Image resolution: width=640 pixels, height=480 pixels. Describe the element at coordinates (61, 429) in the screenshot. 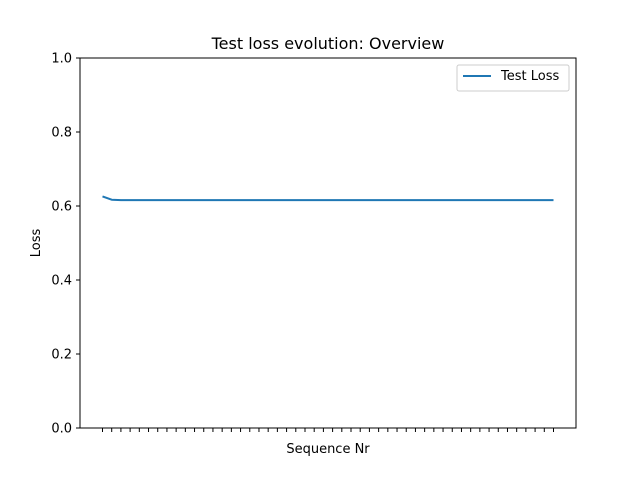

I see `y-tick-label: 0.0` at that location.